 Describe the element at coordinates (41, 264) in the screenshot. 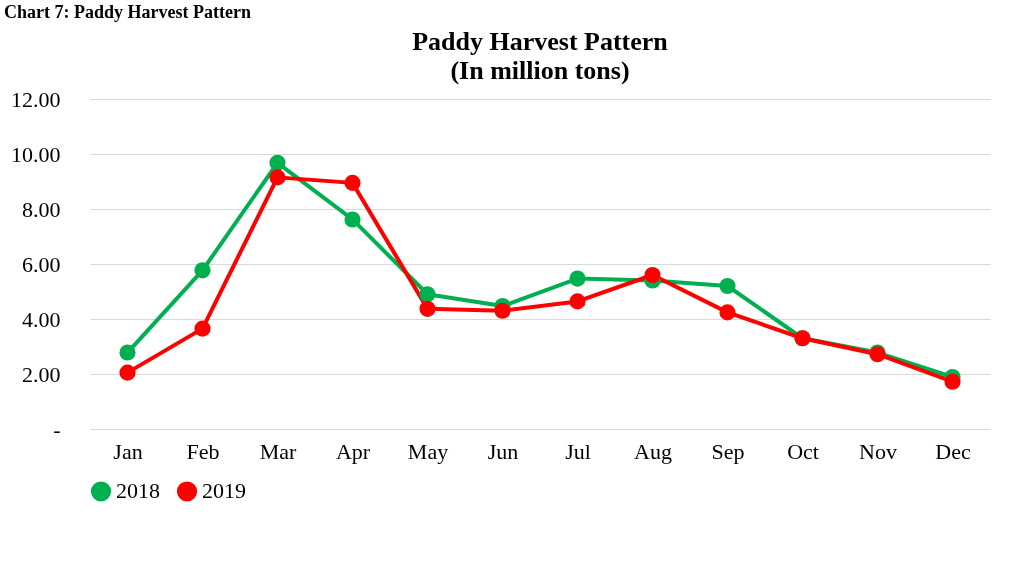

I see `y-tick-label: 6.00` at that location.